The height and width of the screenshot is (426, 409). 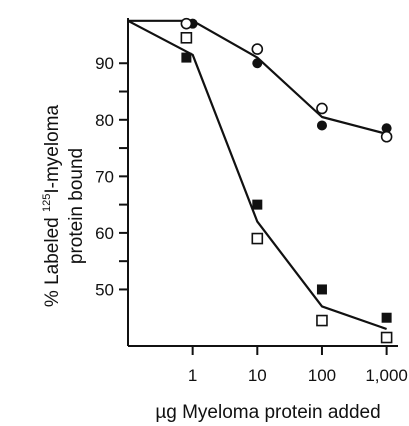 I want to click on y-tick-label-90: 90, so click(x=104, y=63).